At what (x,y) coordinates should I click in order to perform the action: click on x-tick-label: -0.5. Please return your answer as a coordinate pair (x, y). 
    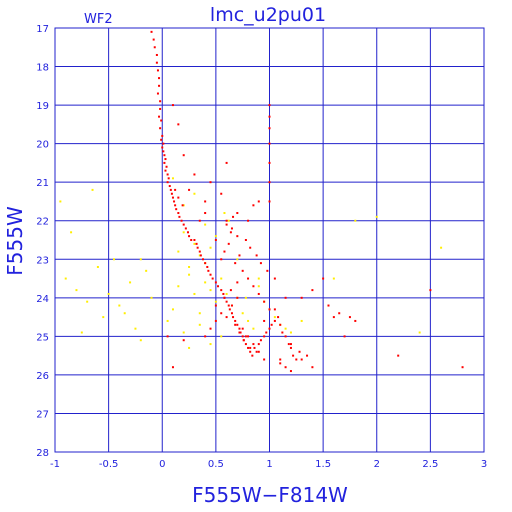
    Looking at the image, I should click on (109, 464).